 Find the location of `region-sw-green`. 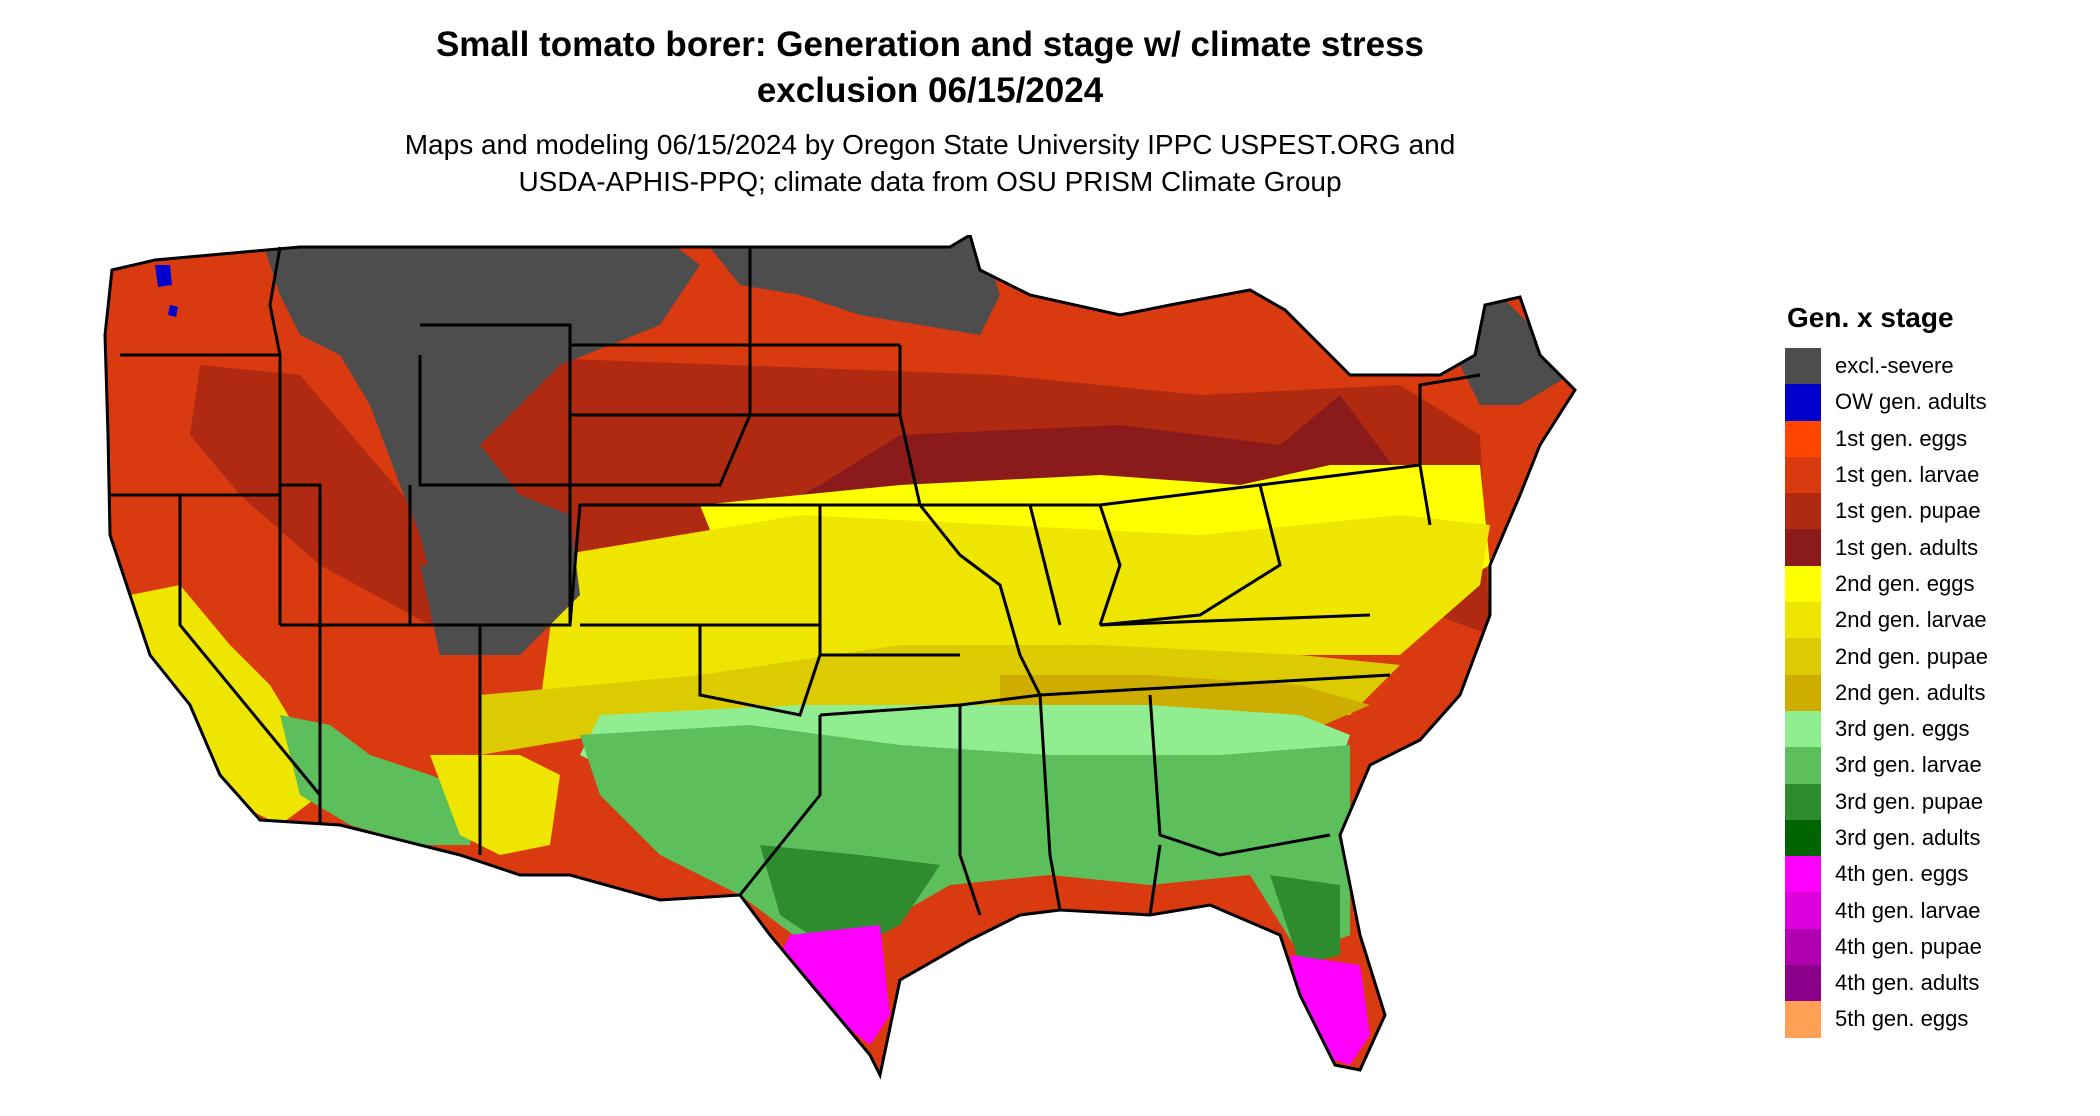

region-sw-green is located at coordinates (380, 780).